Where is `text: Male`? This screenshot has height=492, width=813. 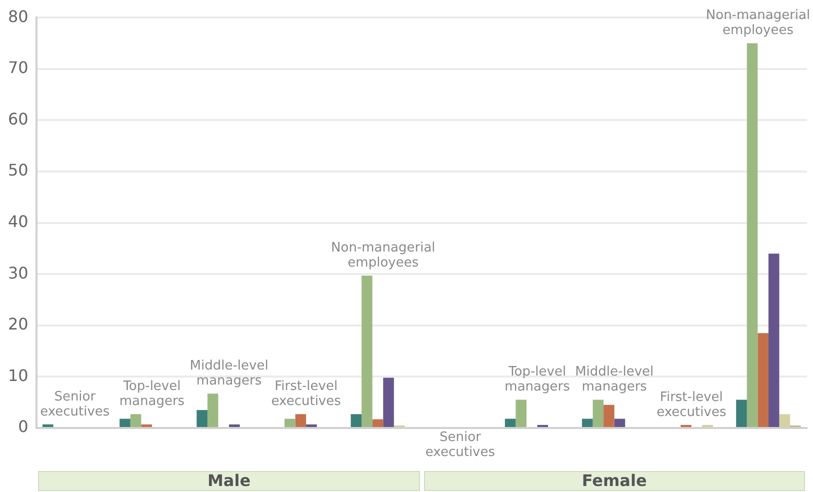
text: Male is located at coordinates (229, 481).